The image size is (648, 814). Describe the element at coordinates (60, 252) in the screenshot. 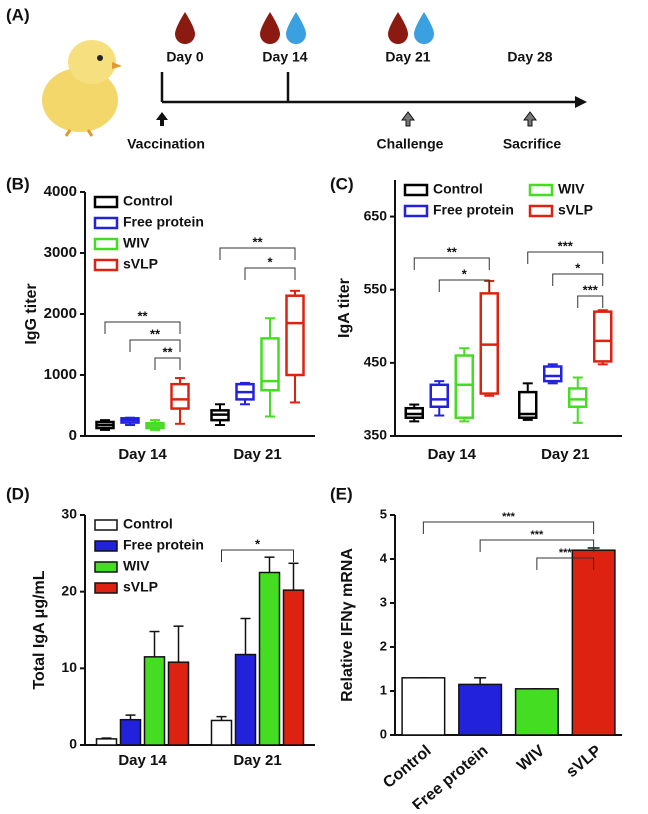

I see `y-tick-label: 3000` at that location.